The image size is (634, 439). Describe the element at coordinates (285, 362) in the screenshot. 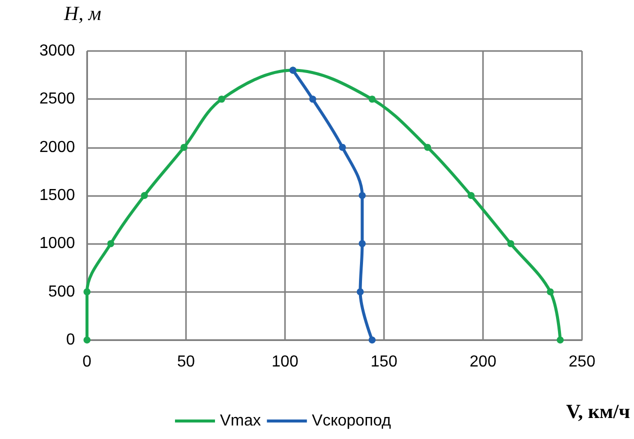

I see `x-tick-label: 100` at that location.